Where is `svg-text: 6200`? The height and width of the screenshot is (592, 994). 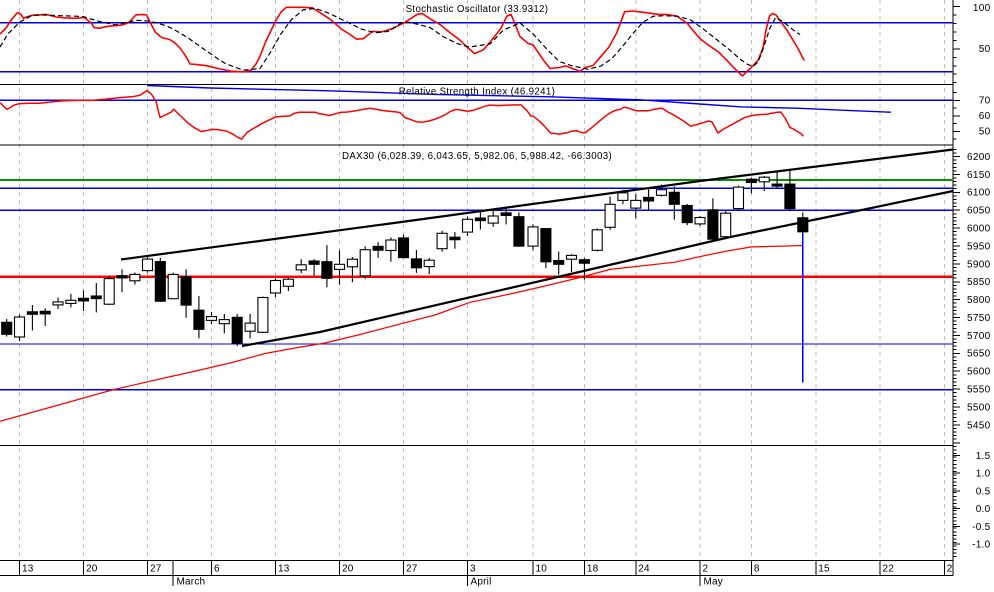 svg-text: 6200 is located at coordinates (979, 157).